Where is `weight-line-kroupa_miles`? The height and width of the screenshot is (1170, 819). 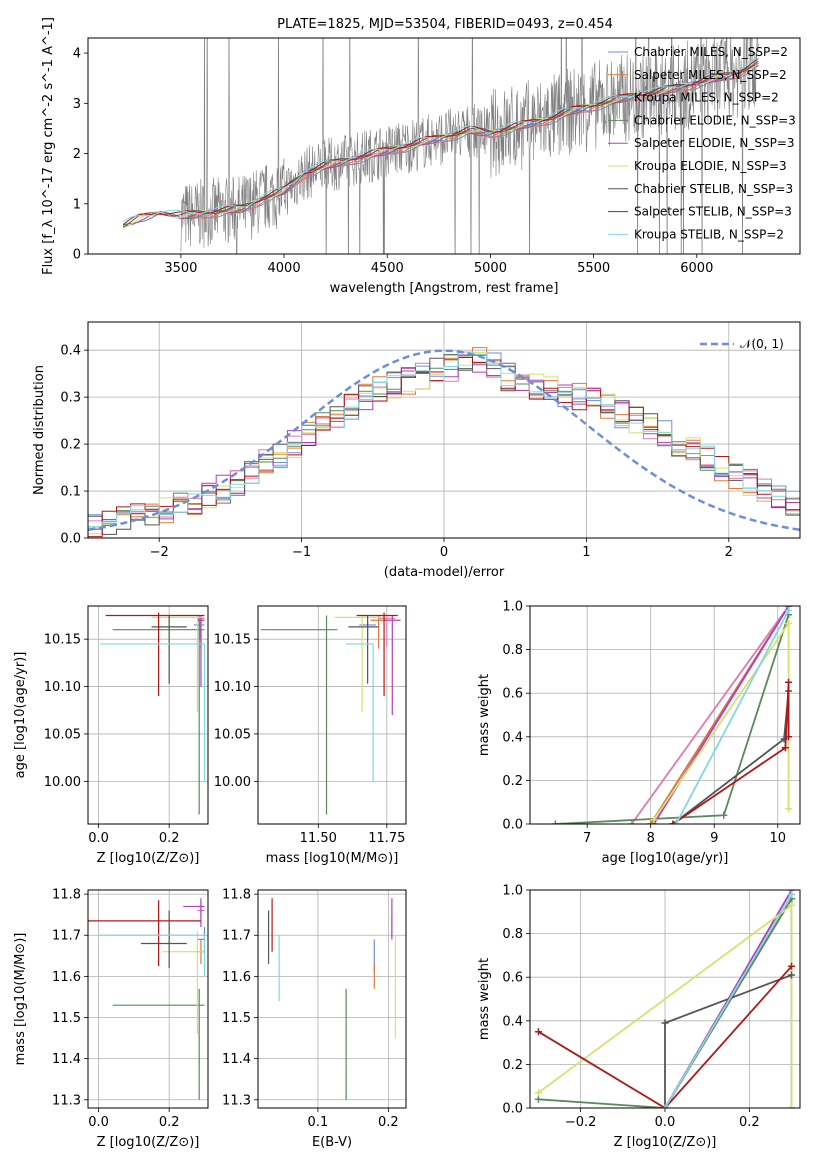
weight-line-kroupa_miles is located at coordinates (710, 715).